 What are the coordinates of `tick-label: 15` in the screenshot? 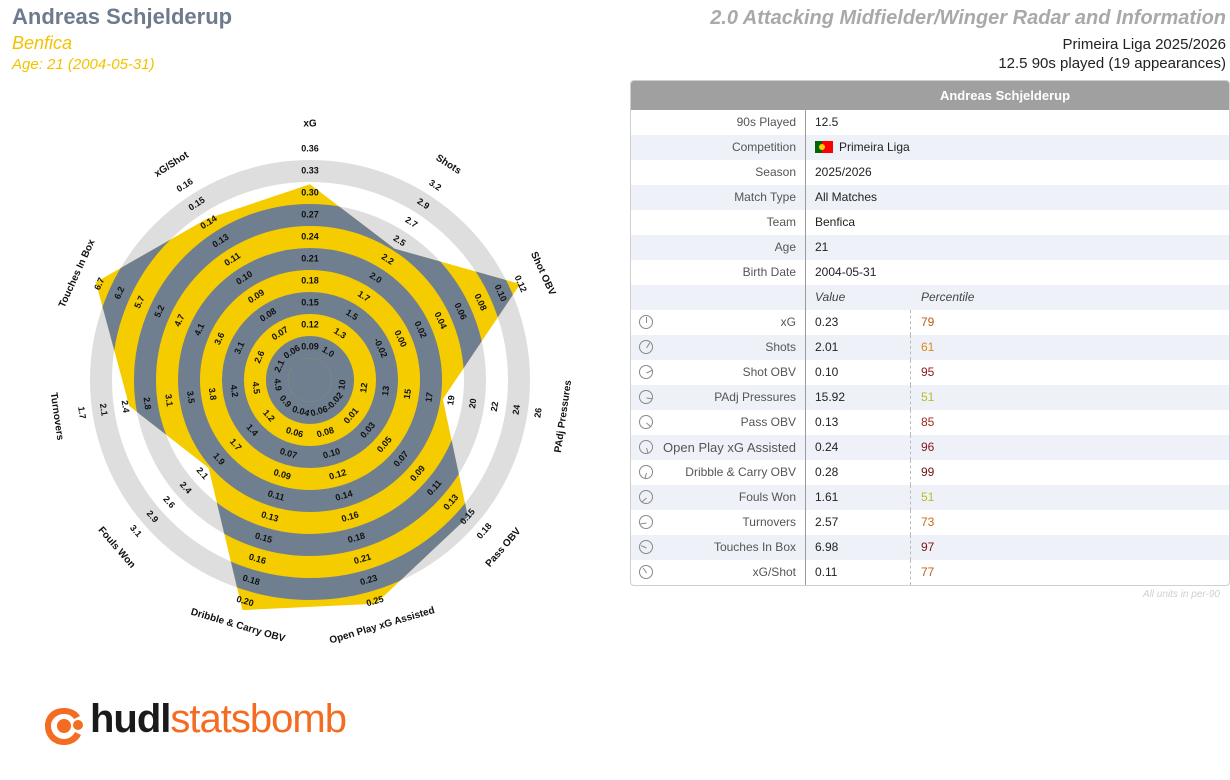 It's located at (407, 393).